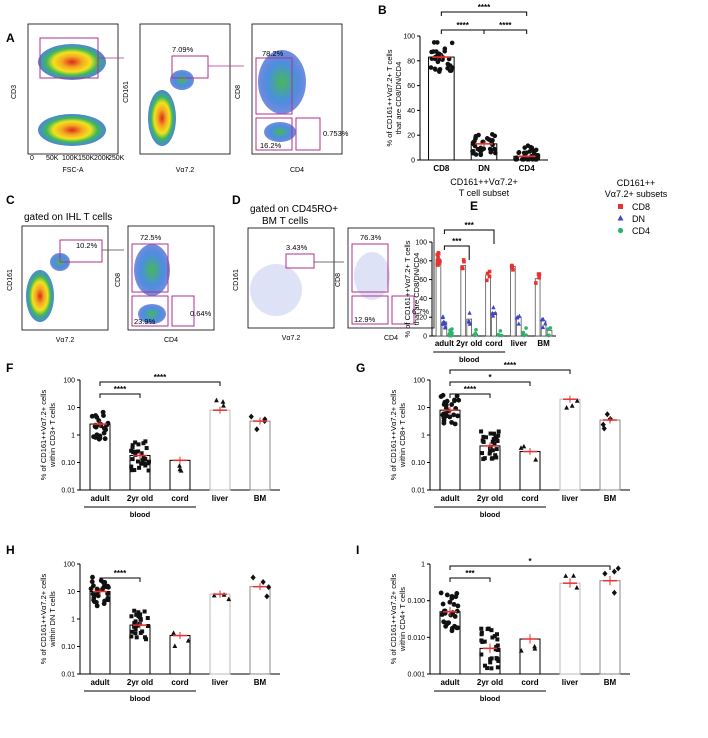 This screenshot has height=738, width=708. What do you see at coordinates (160, 377) in the screenshot?
I see `chart-F-sig-label: ****` at bounding box center [160, 377].